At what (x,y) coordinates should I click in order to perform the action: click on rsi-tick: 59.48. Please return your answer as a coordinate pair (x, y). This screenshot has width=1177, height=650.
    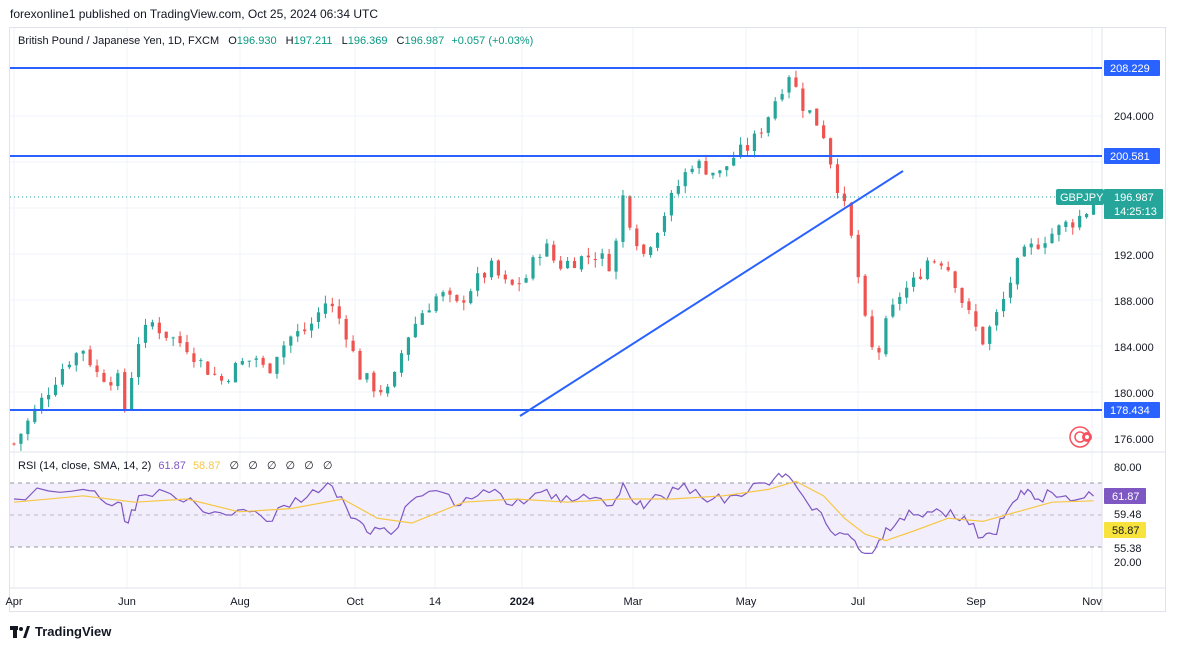
    Looking at the image, I should click on (1128, 515).